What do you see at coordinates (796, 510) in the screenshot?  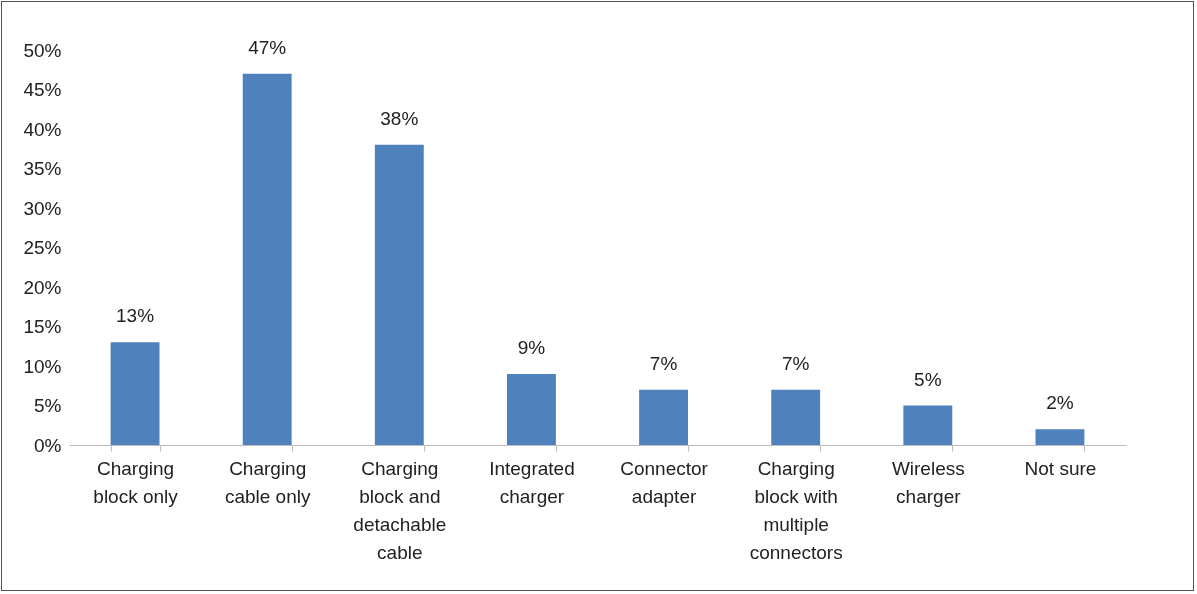 I see `x-tick-label: Charging block with multiple connectors` at bounding box center [796, 510].